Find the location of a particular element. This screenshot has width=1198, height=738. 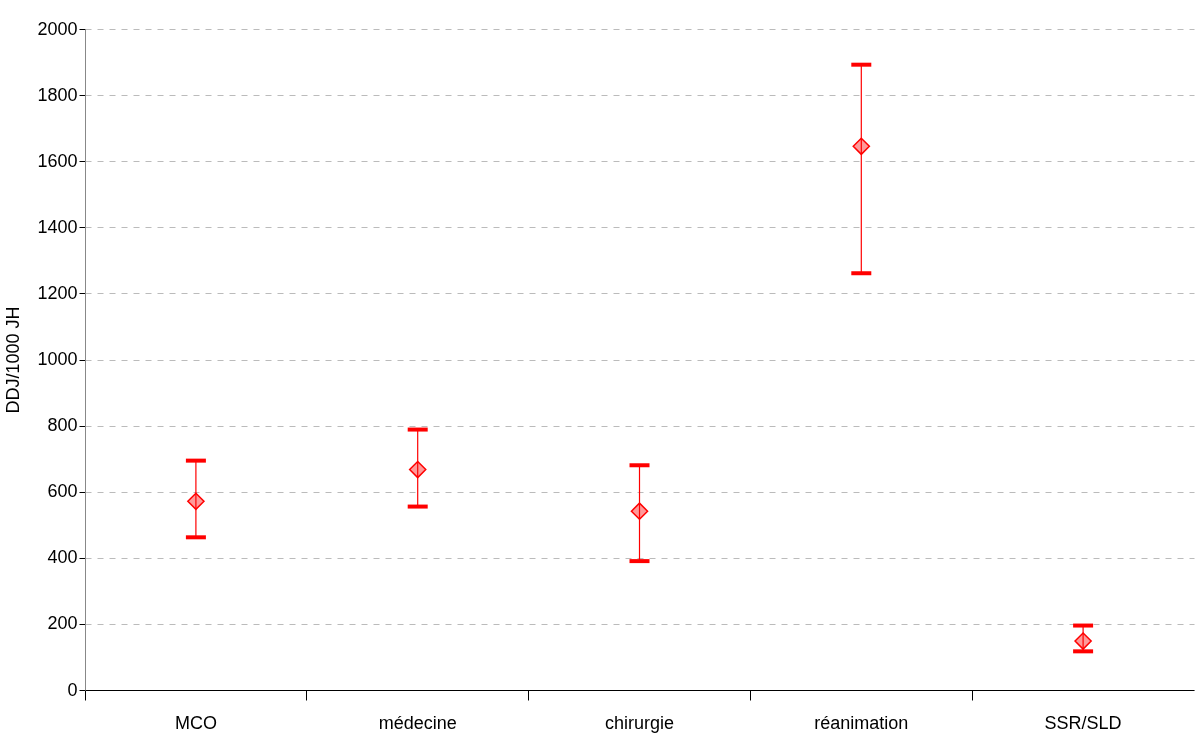

y-tick-label: 600 is located at coordinates (62, 491).